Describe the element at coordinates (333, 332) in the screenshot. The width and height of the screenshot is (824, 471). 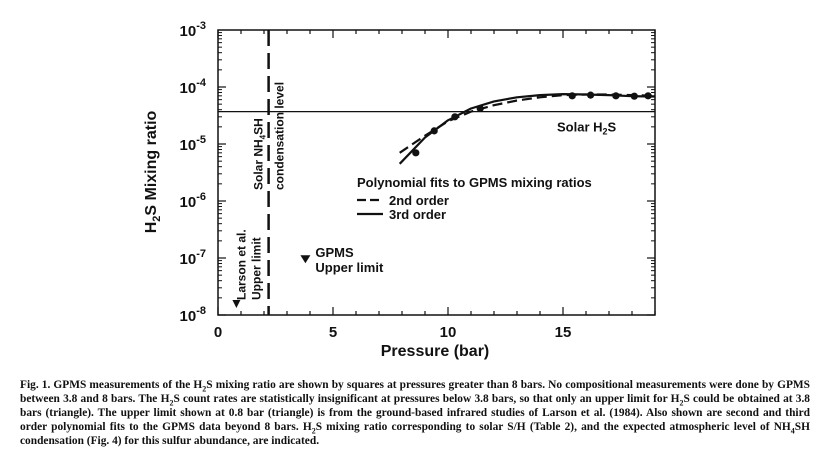
I see `x-tick-label: 5` at that location.